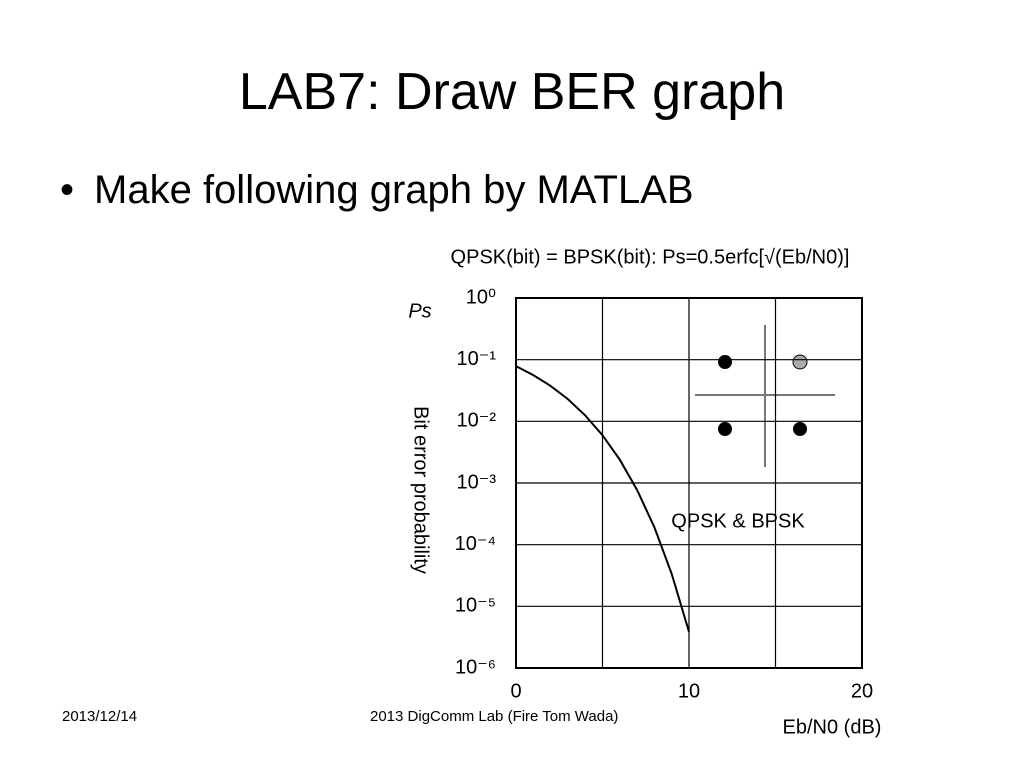  Describe the element at coordinates (832, 727) in the screenshot. I see `x-axis-label: Eb/N0 (dB)` at that location.